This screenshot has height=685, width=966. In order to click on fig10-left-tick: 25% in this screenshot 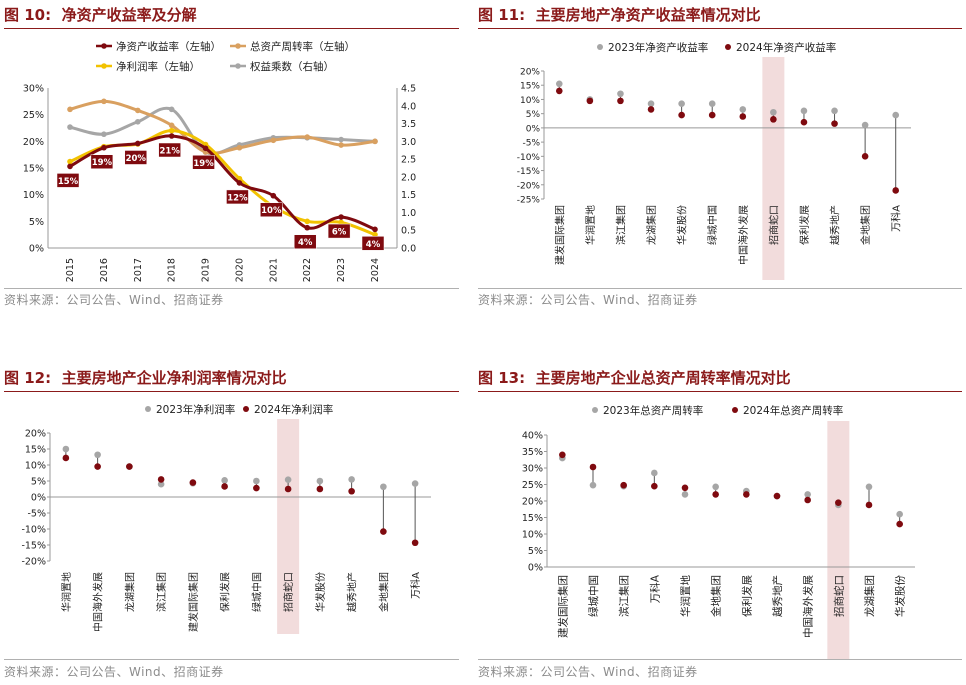, I will do `click(33, 115)`.